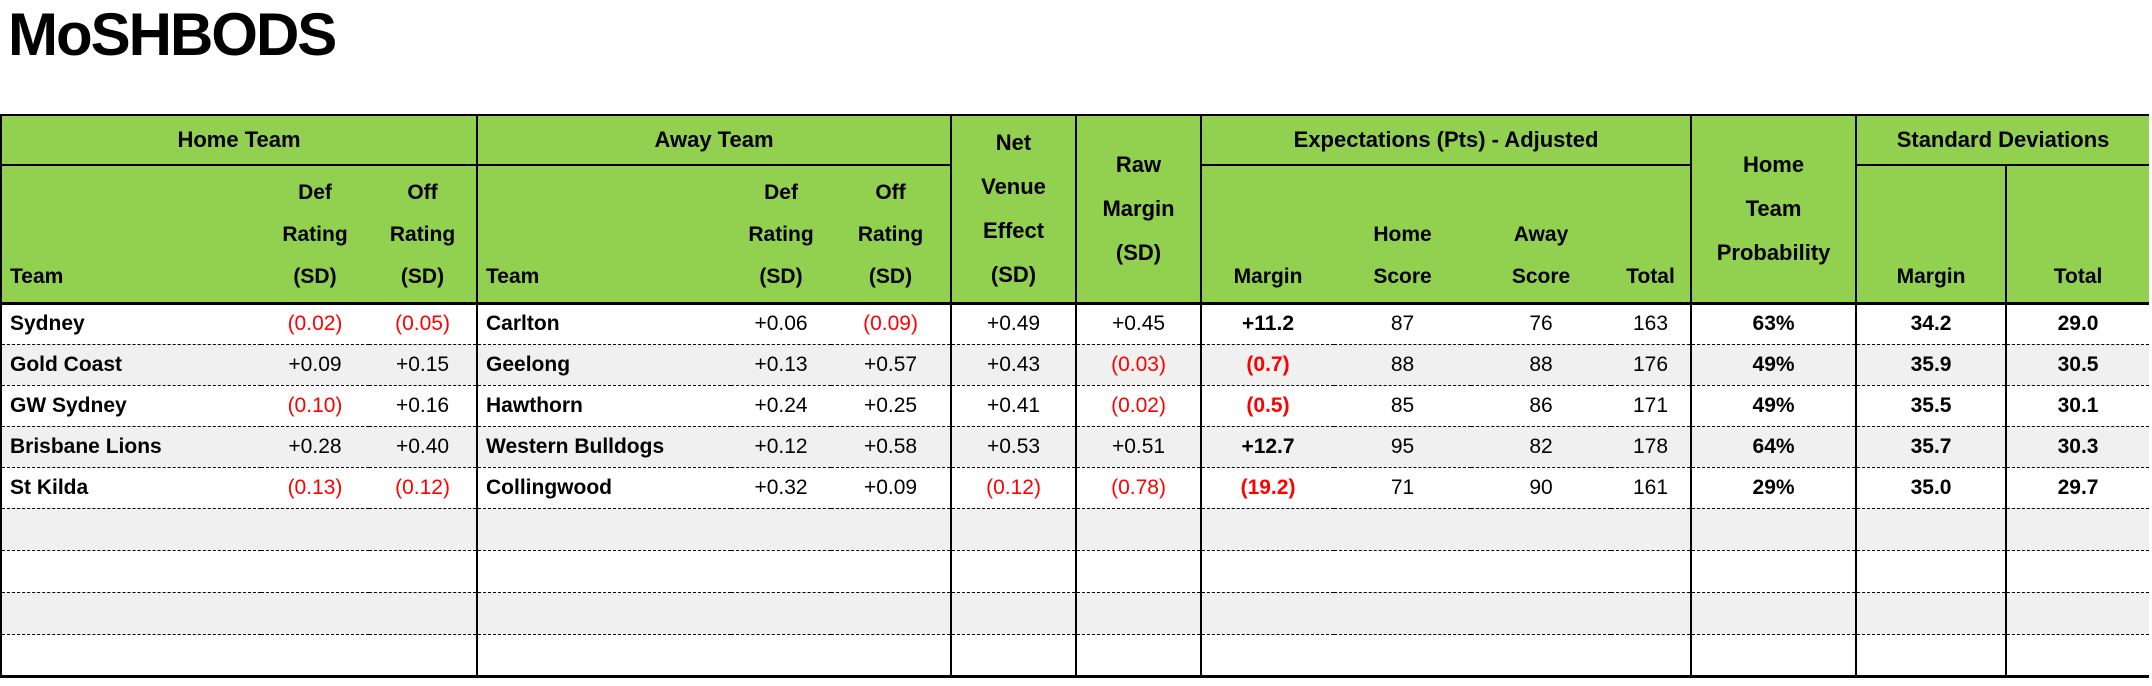  What do you see at coordinates (131, 235) in the screenshot?
I see `col-header-home-team: Team` at bounding box center [131, 235].